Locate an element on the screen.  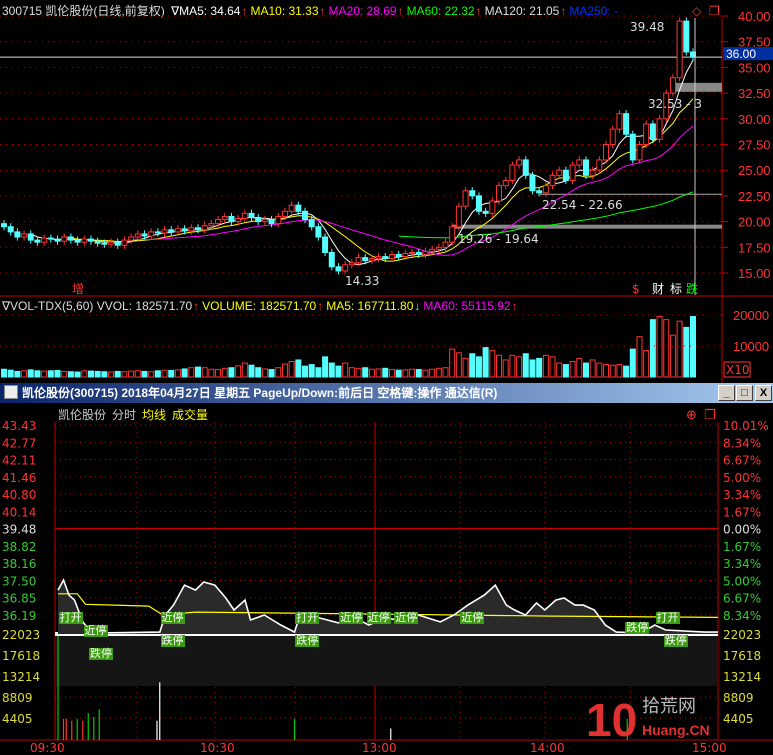
event-tag: 近停 is located at coordinates (406, 617).